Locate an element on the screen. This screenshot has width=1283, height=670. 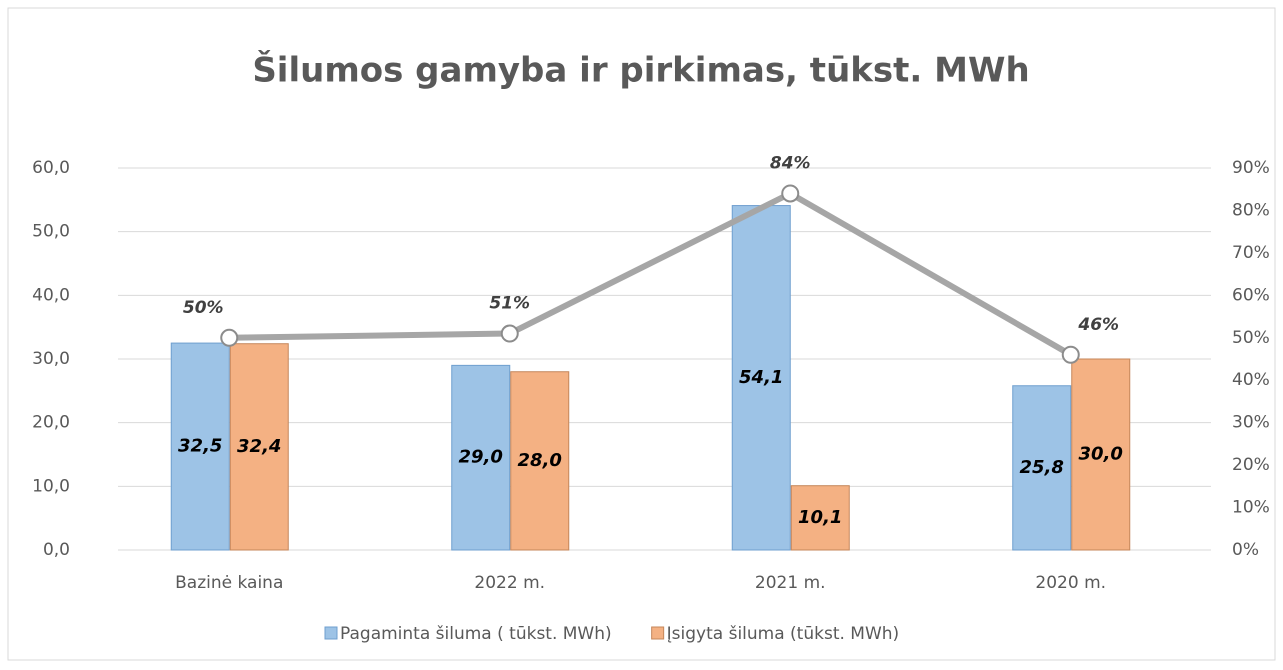
legend-label: Pagaminta šiluma ( tūkst. MWh) is located at coordinates (476, 634).